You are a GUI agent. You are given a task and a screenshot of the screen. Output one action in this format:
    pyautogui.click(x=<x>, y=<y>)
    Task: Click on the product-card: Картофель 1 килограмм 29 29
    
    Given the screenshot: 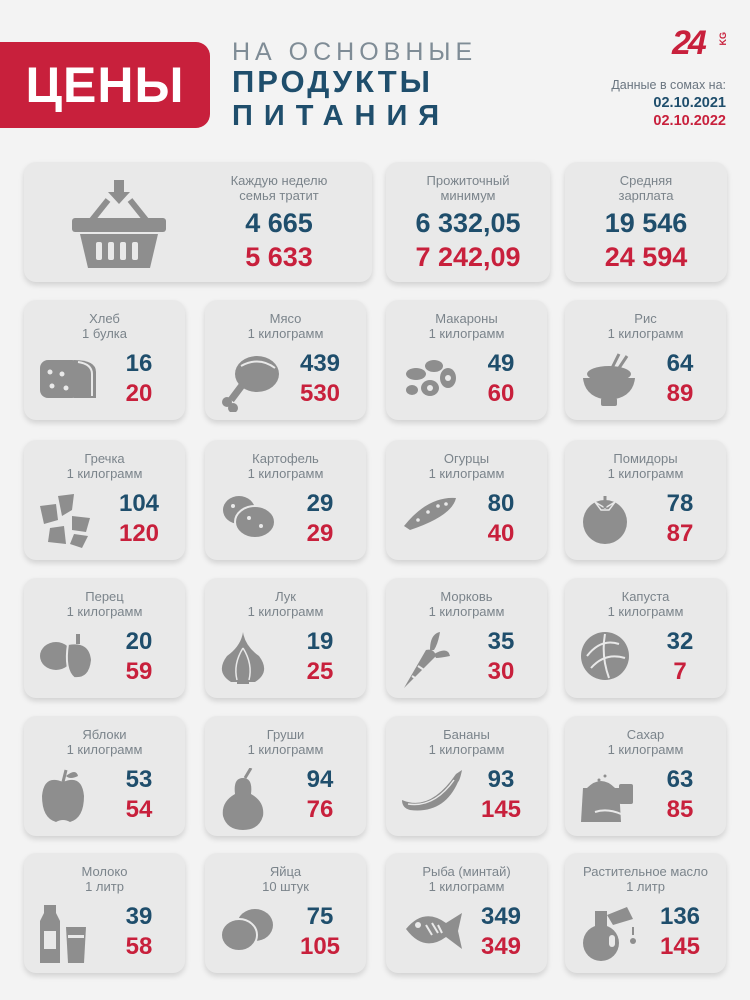 What is the action you would take?
    pyautogui.click(x=285, y=500)
    